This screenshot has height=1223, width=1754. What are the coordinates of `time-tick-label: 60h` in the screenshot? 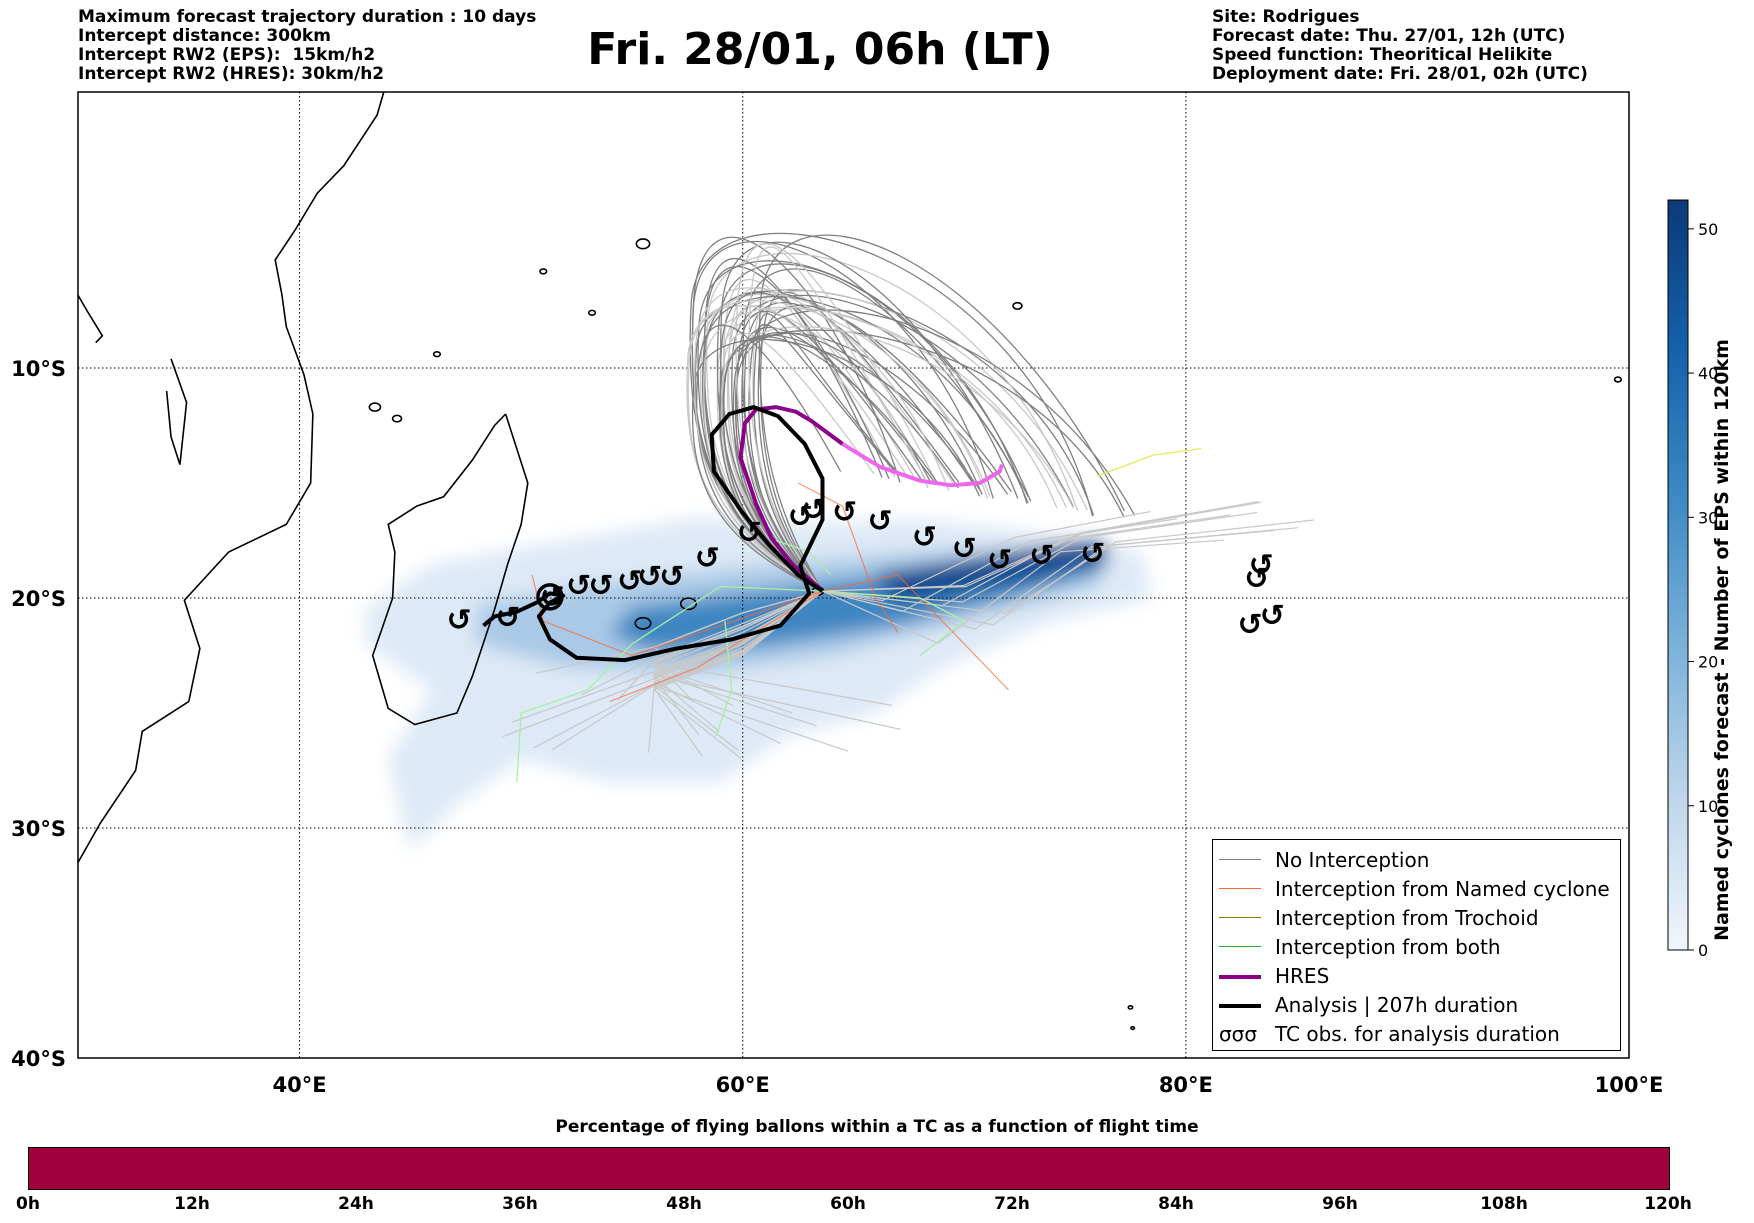 It's located at (848, 1204).